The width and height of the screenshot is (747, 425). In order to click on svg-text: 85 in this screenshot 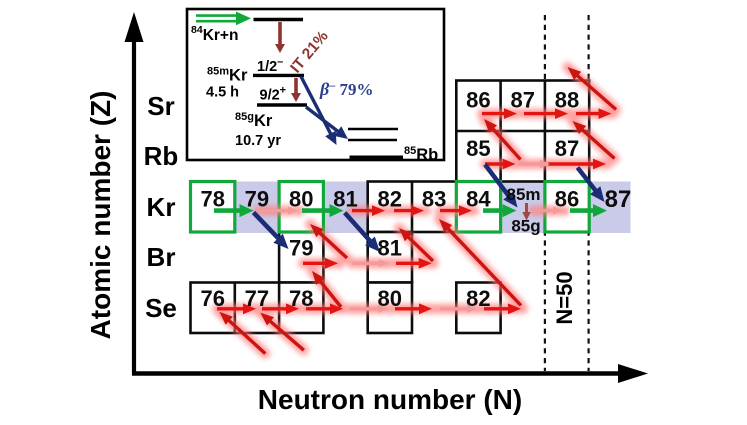, I will do `click(478, 148)`.